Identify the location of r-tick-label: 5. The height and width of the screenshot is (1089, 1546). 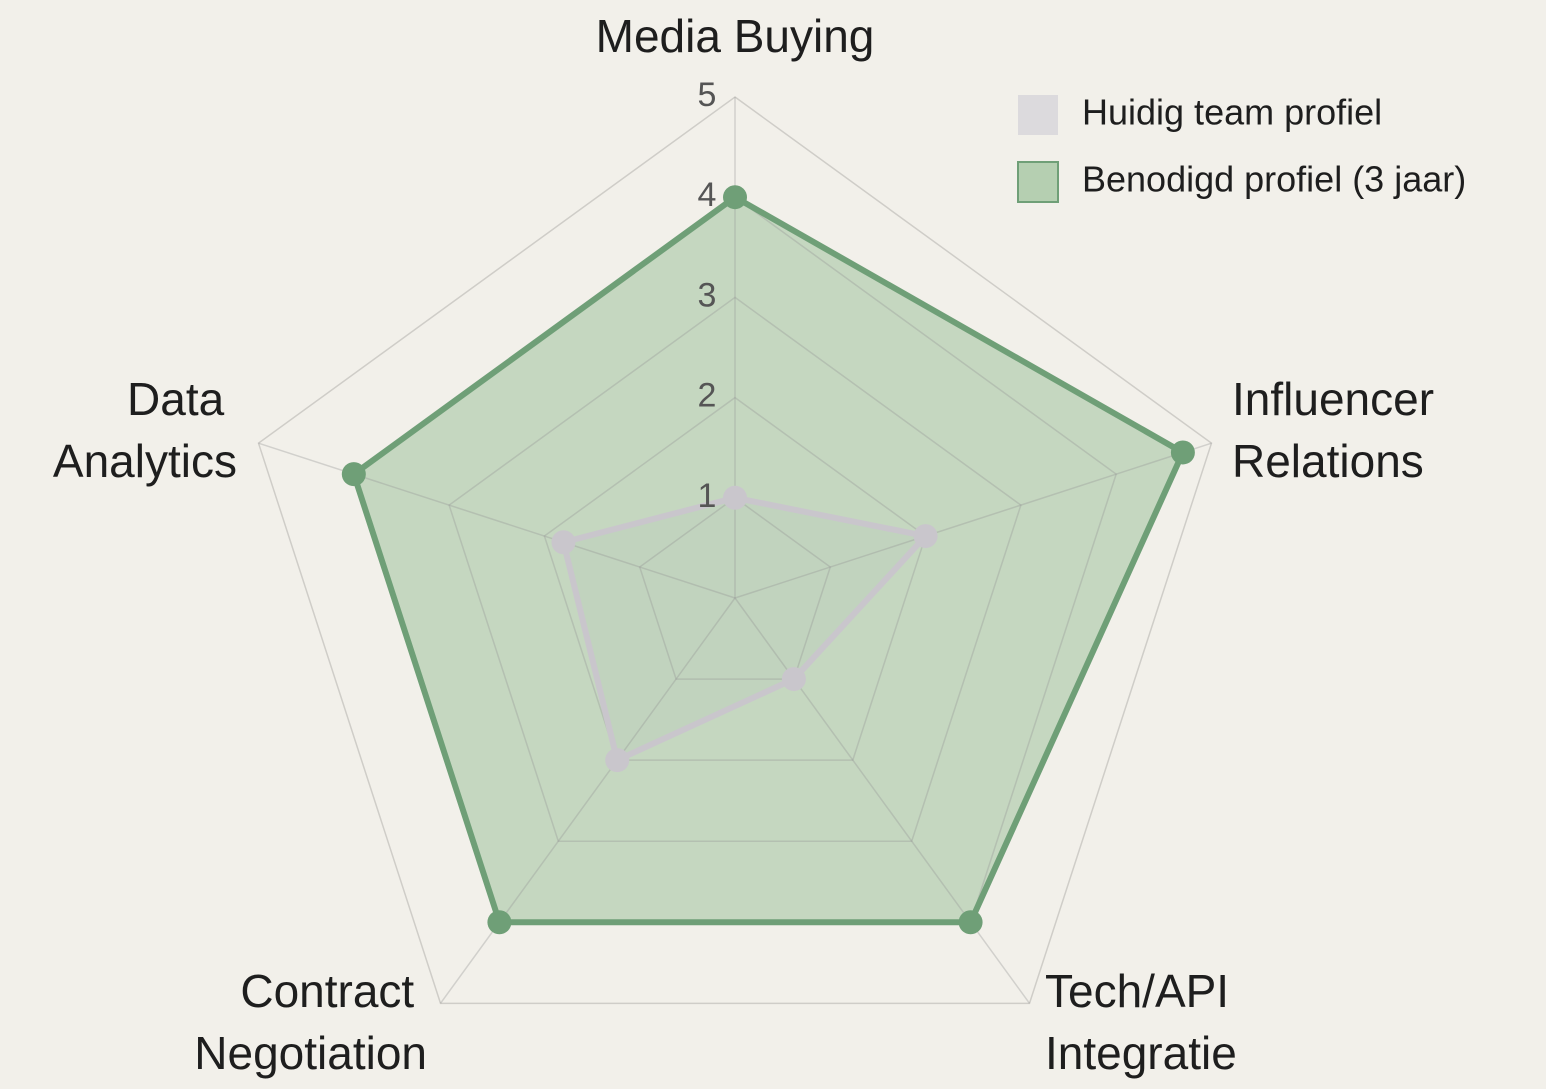
(707, 95).